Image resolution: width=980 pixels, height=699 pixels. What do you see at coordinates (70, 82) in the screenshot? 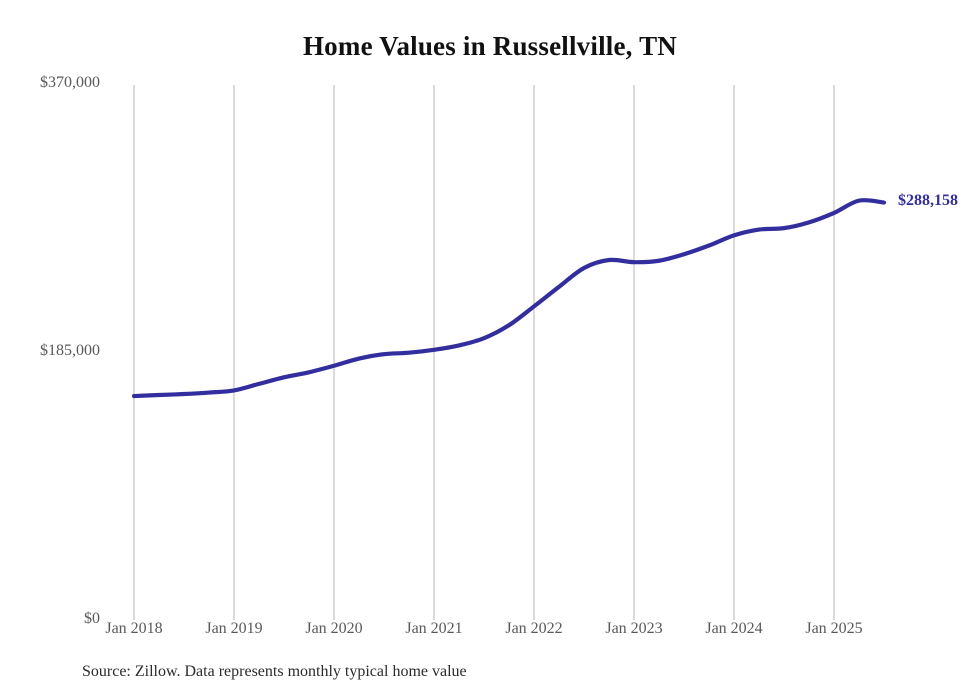
I see `y-axis-tick-label: $370,000` at bounding box center [70, 82].